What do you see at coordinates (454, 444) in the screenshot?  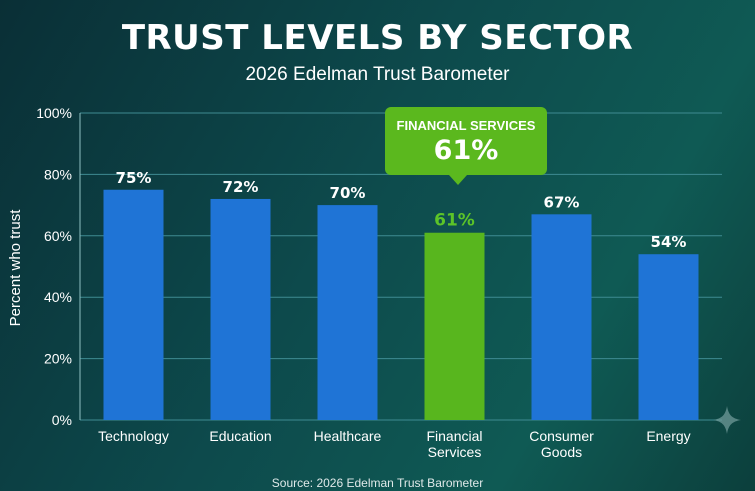 I see `x-tick-label: Financial Services` at bounding box center [454, 444].